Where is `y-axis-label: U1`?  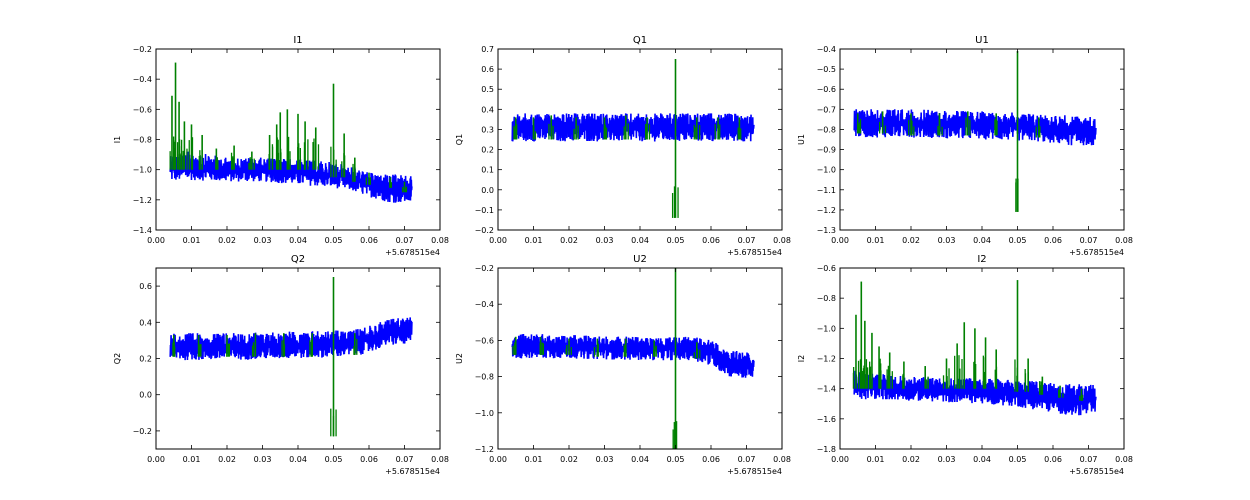
y-axis-label: U1 is located at coordinates (801, 139).